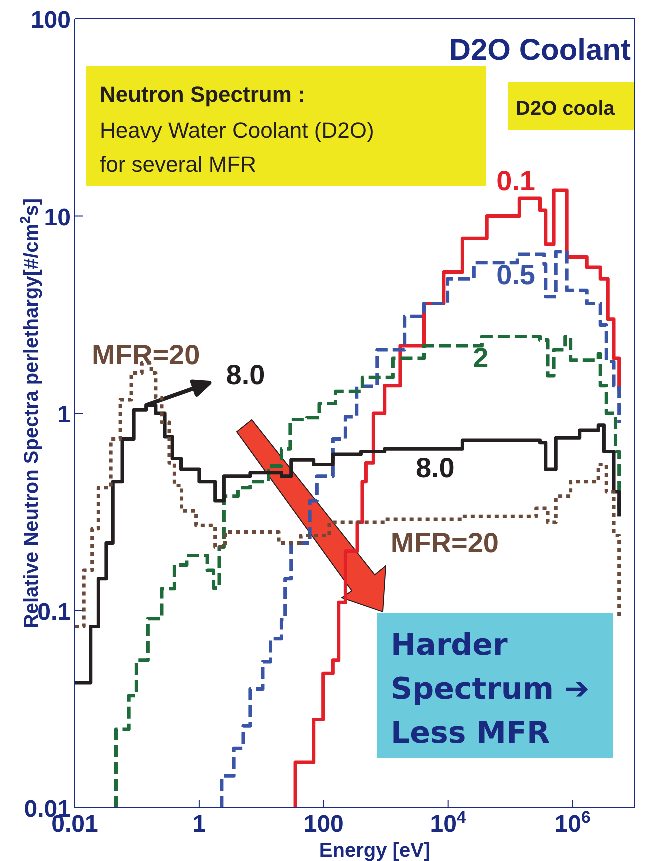 The image size is (653, 861). What do you see at coordinates (516, 180) in the screenshot?
I see `series-label: 0.1` at bounding box center [516, 180].